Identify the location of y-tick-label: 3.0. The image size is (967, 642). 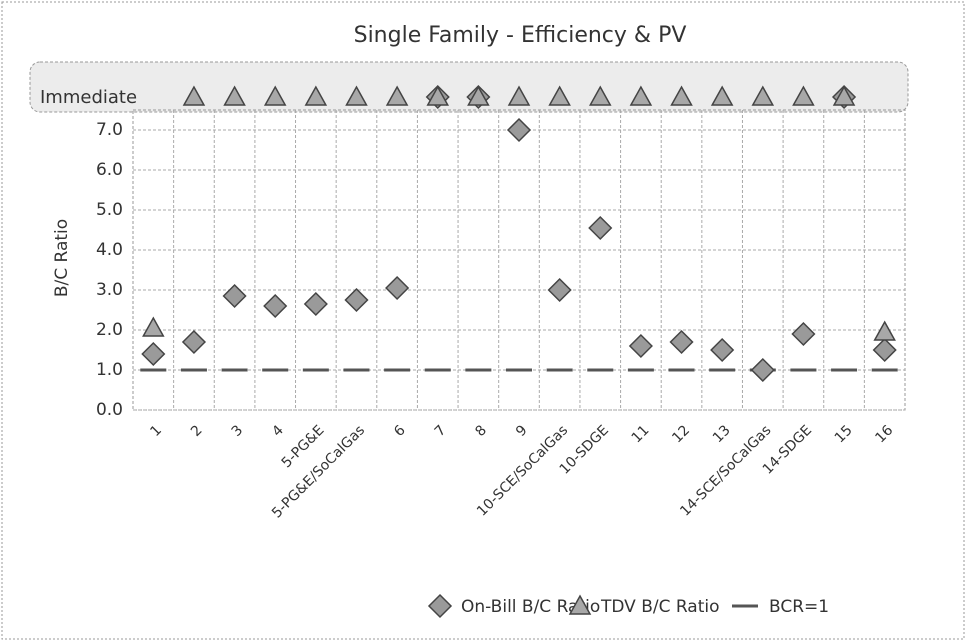
(109, 290).